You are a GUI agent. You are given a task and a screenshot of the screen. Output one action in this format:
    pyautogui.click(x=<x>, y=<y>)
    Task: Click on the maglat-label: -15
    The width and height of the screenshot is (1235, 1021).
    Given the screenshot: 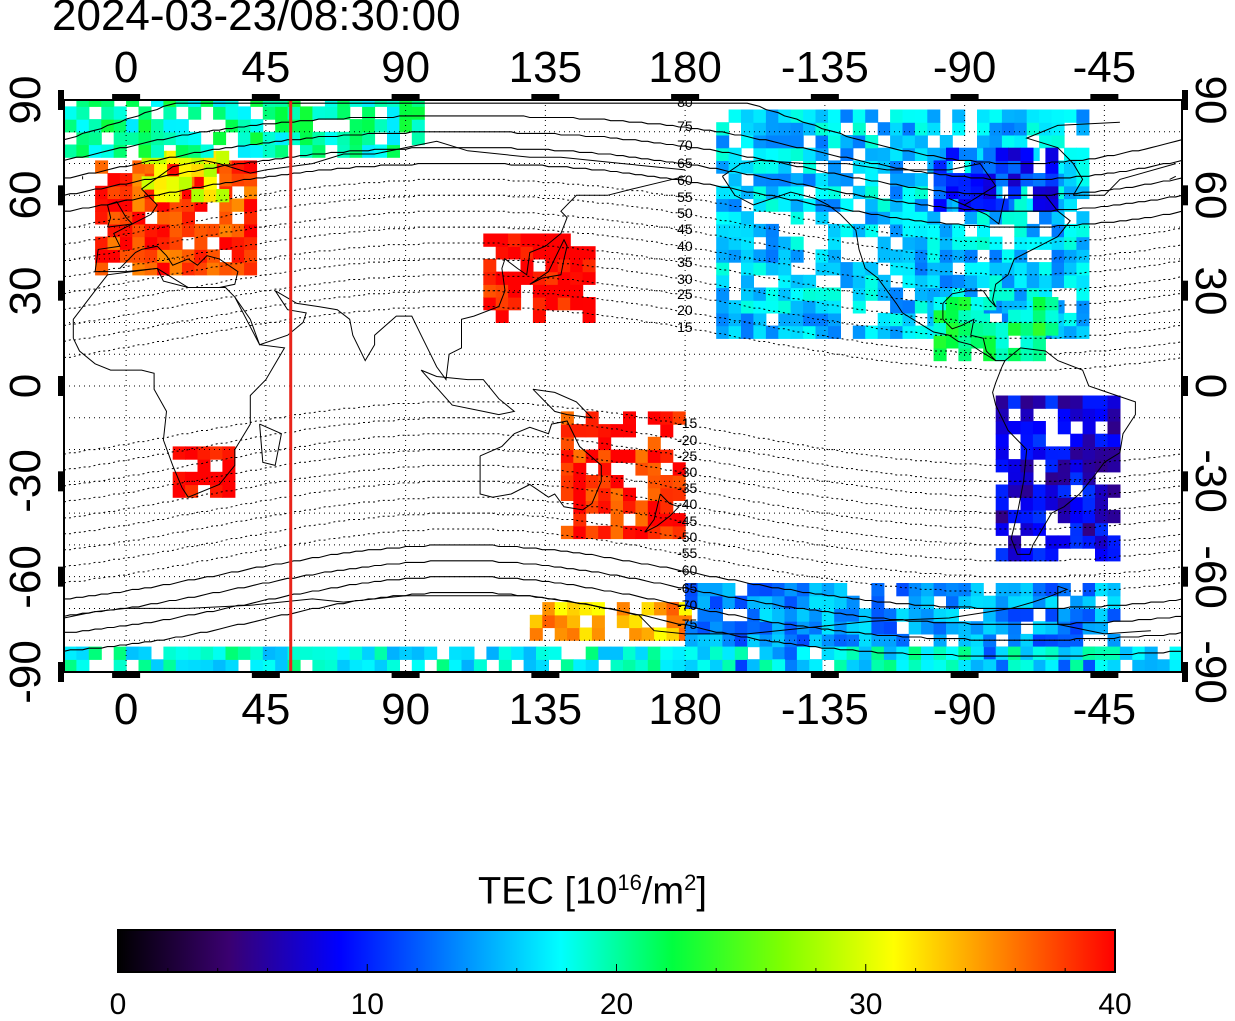 What is the action you would take?
    pyautogui.click(x=687, y=423)
    